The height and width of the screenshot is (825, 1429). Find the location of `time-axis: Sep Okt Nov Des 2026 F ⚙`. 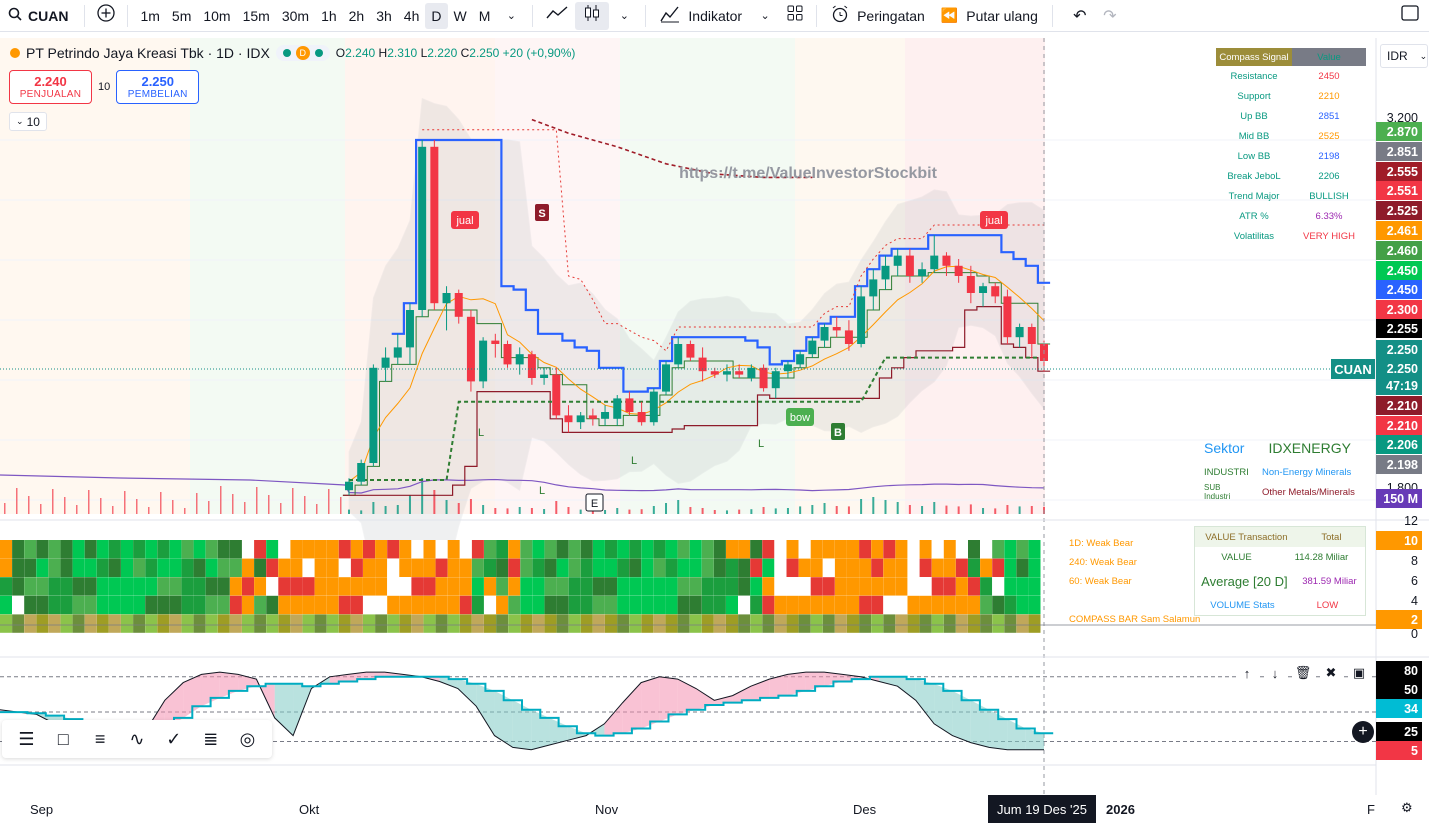

time-axis: Sep Okt Nov Des 2026 F ⚙ is located at coordinates (714, 810).